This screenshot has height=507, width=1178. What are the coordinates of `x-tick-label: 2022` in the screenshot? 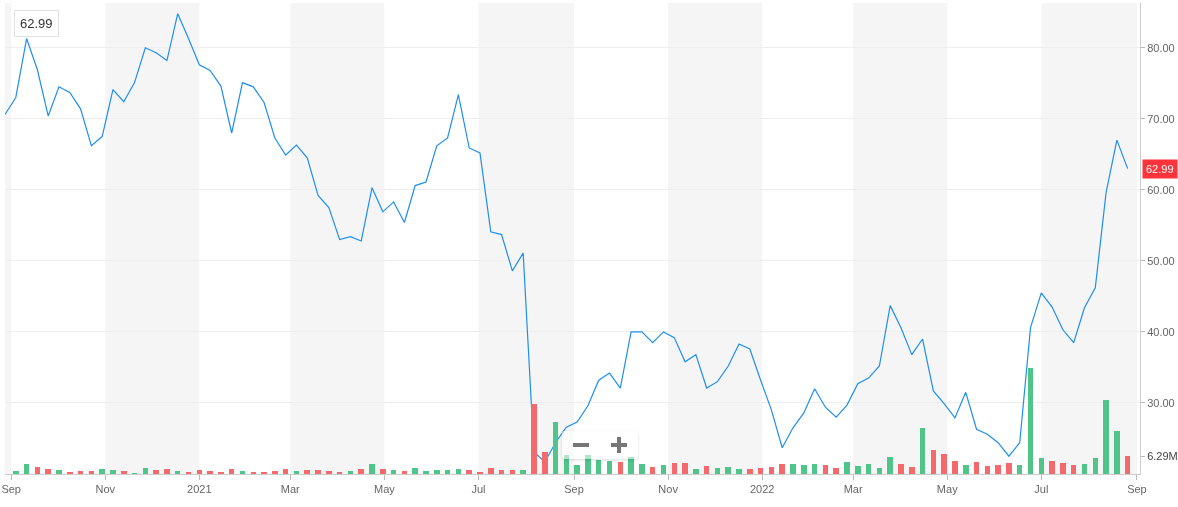 It's located at (762, 489).